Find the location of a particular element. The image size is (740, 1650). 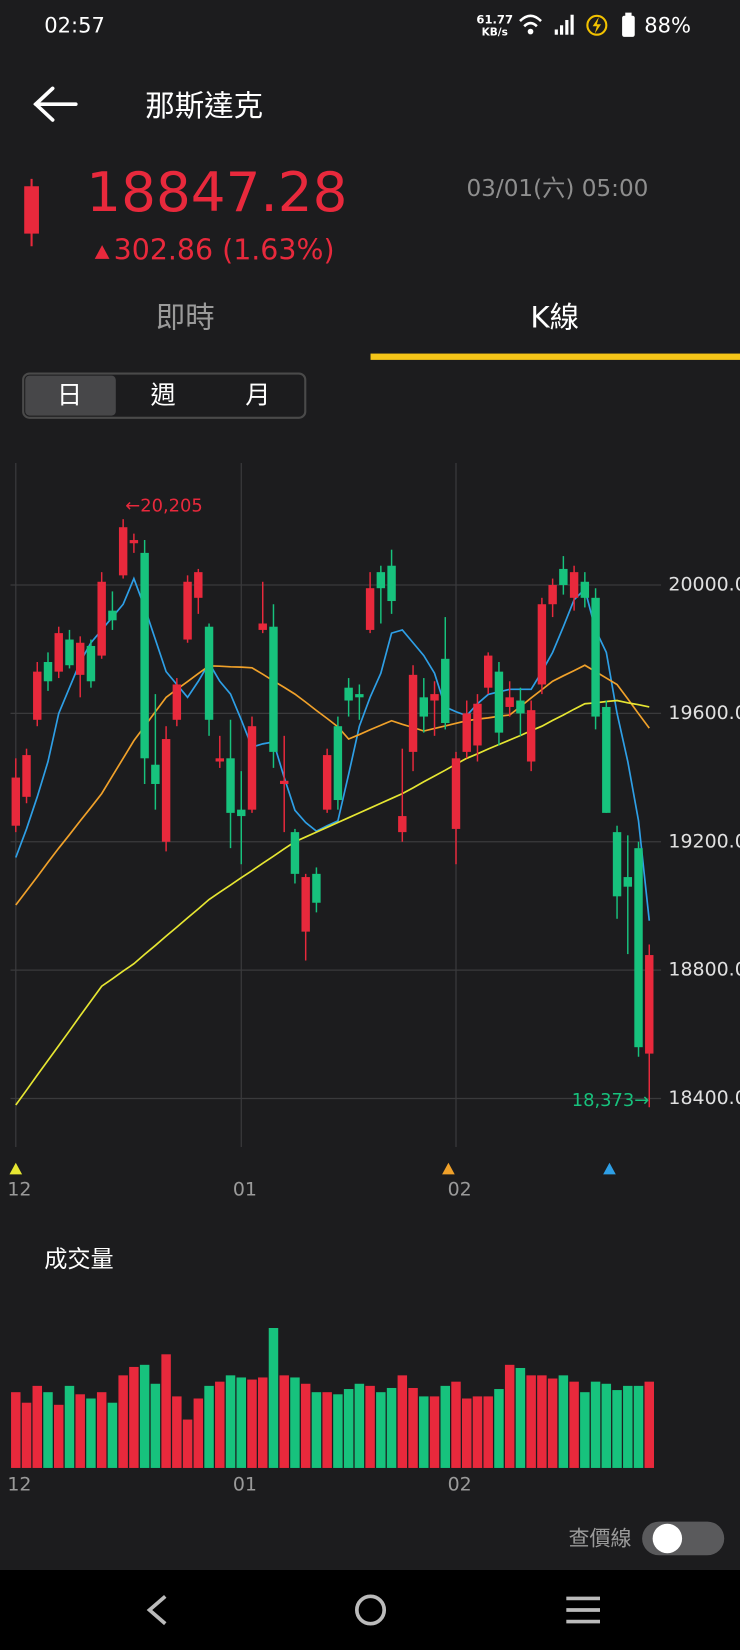

ma-marker is located at coordinates (609, 1168).